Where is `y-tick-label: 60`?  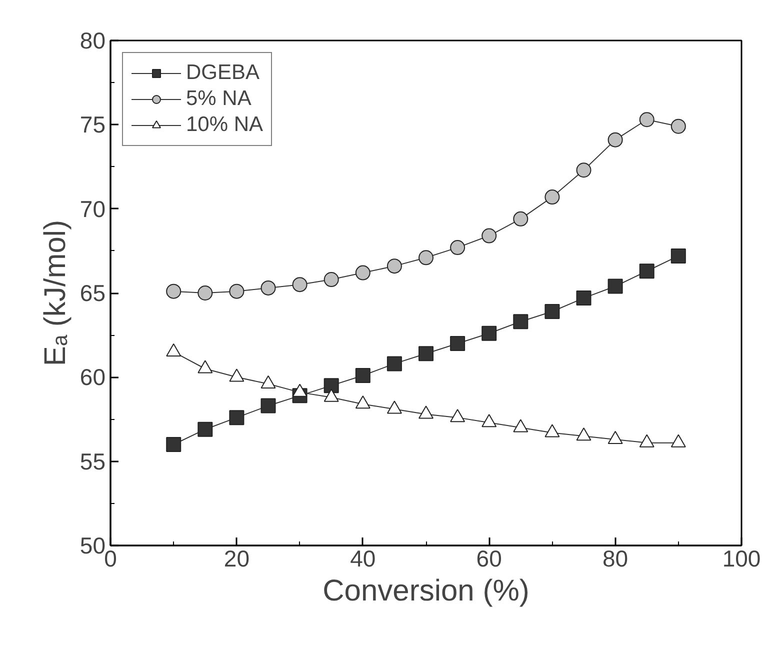 y-tick-label: 60 is located at coordinates (93, 377).